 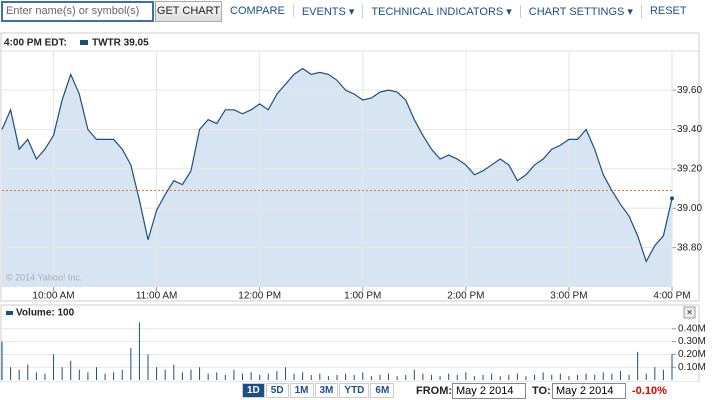 I want to click on x-tick-label: 11:00 AM, so click(x=157, y=296).